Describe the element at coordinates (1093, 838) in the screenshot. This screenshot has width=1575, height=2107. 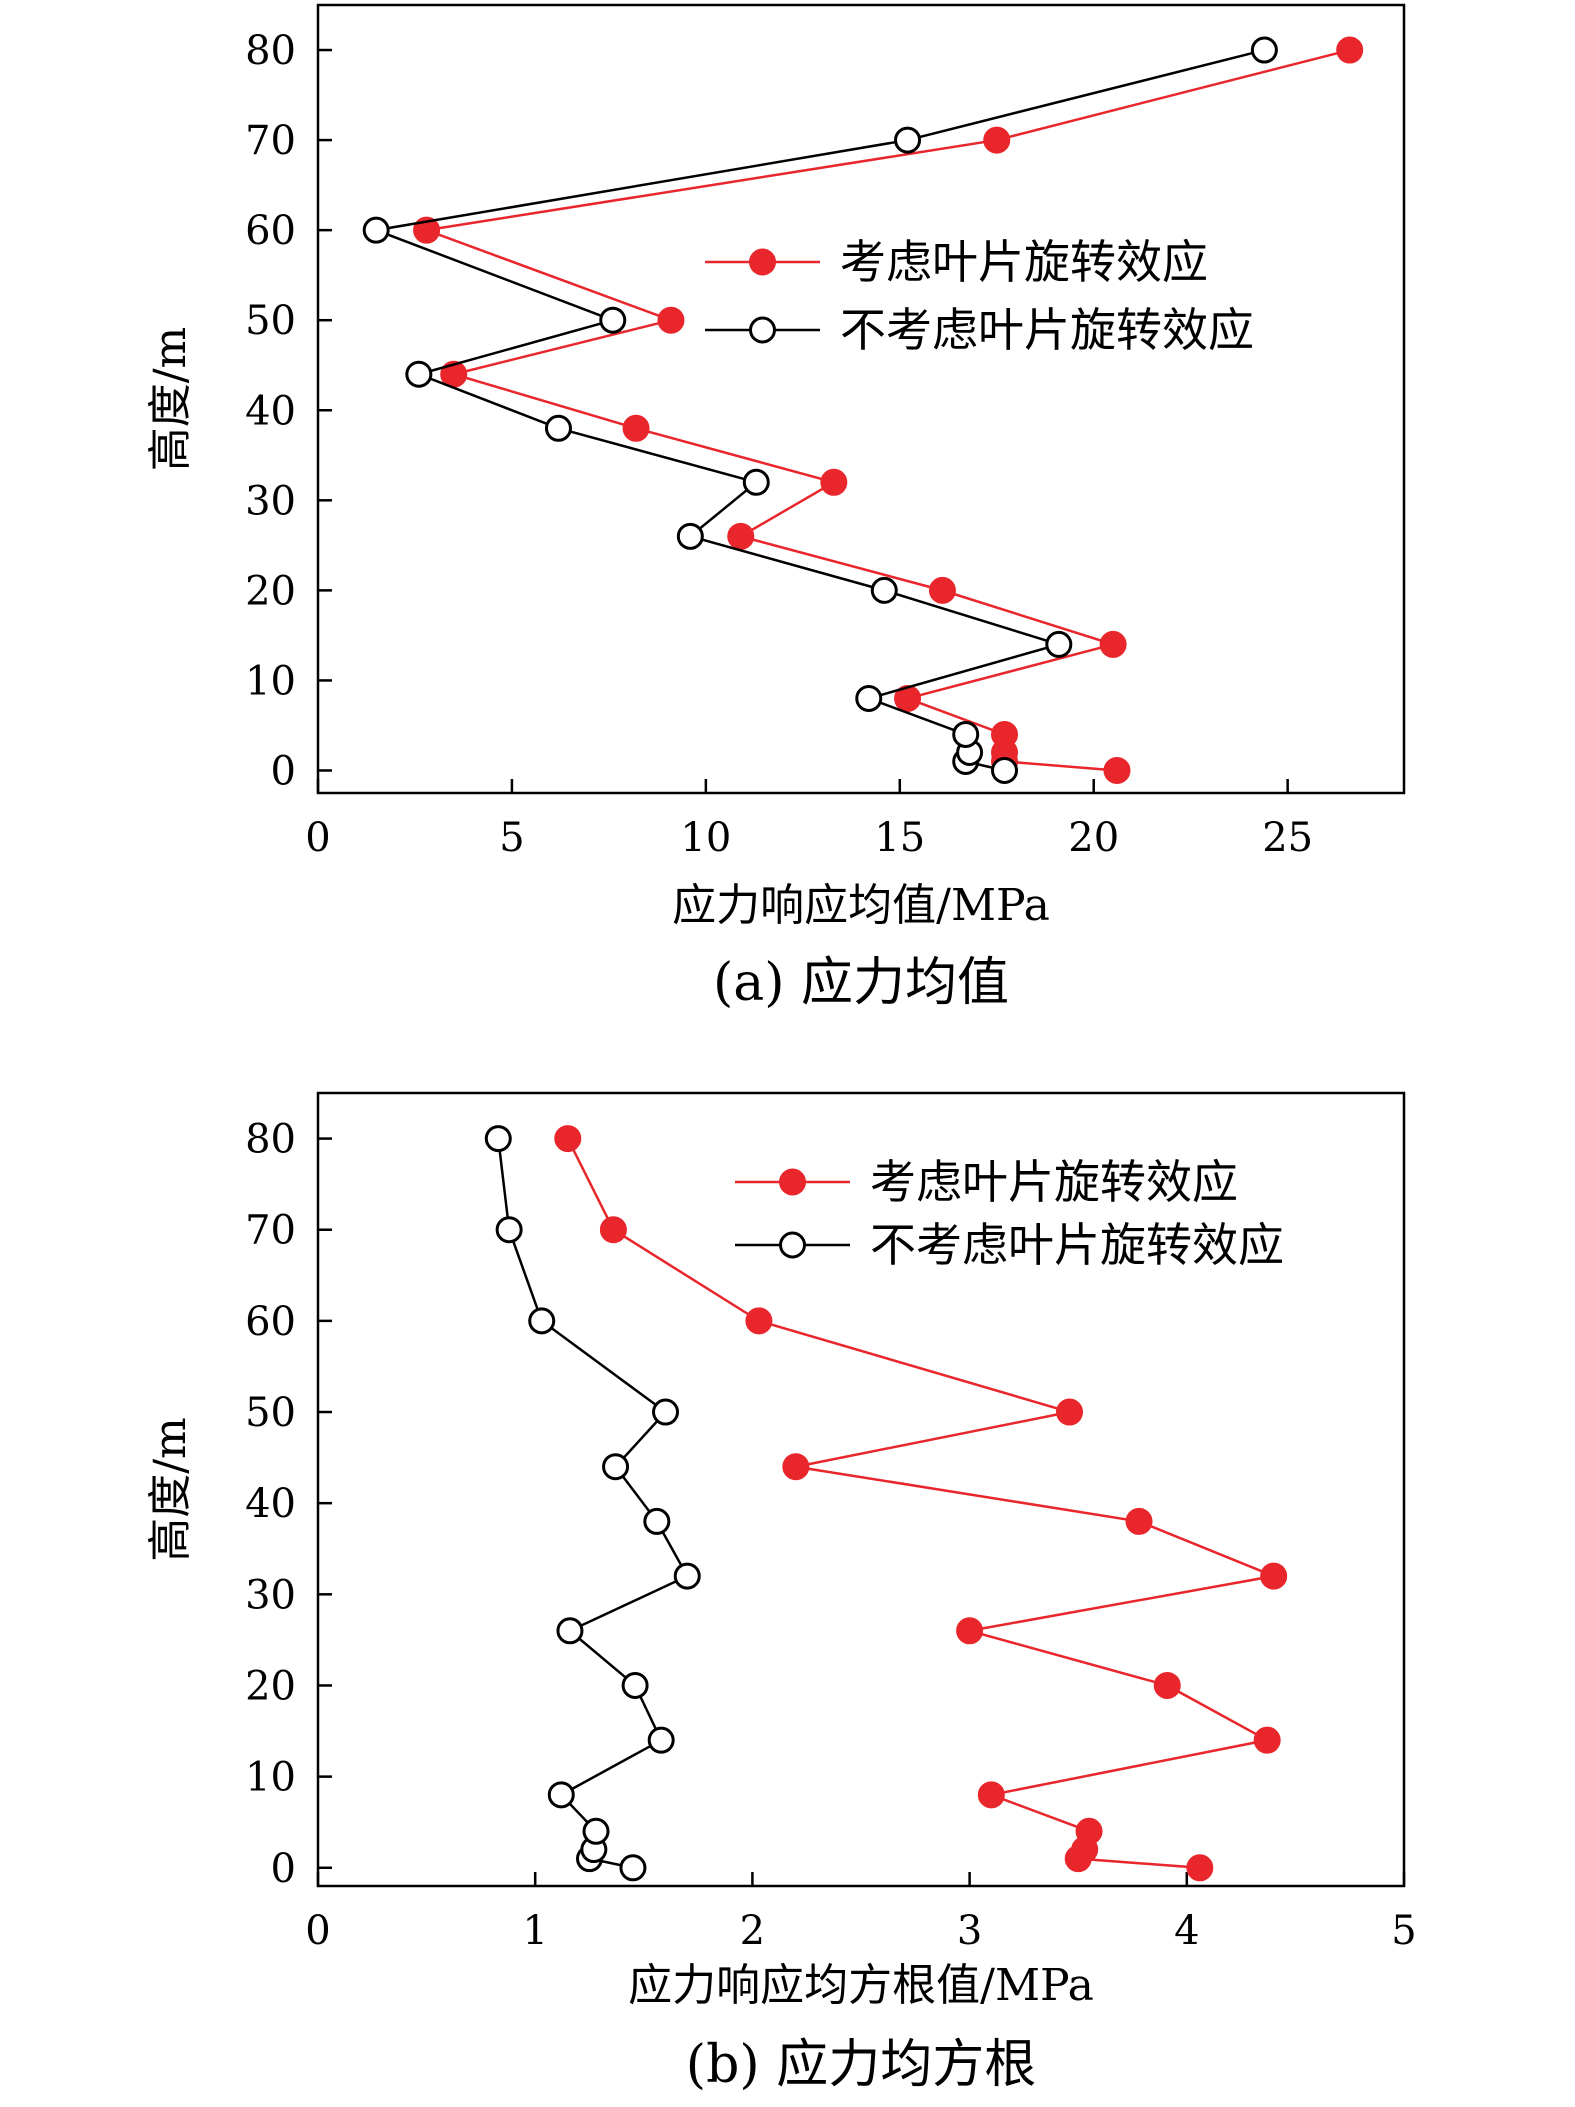
I see `x-tick-label: 20` at that location.